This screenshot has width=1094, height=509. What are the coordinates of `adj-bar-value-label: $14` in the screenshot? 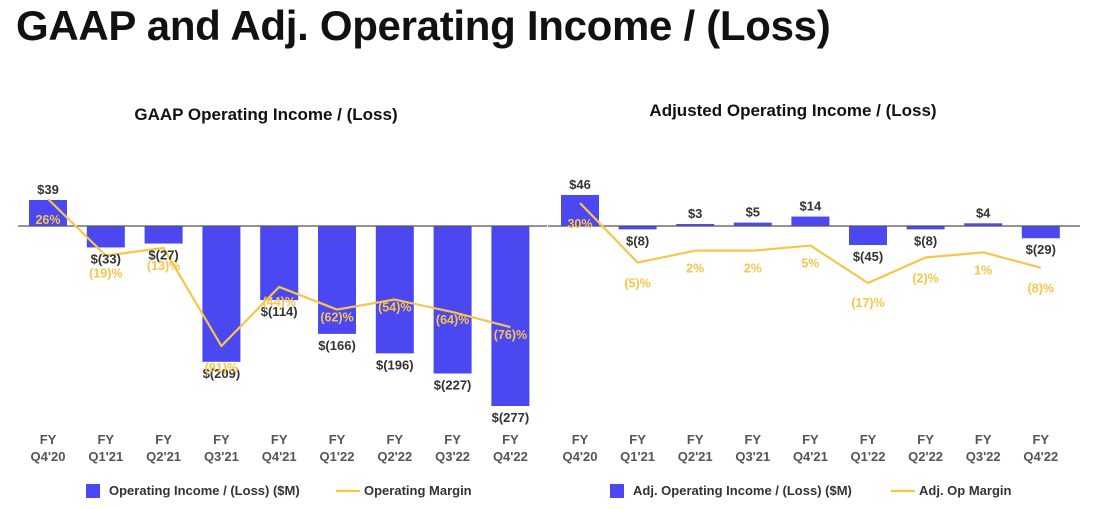 It's located at (811, 206).